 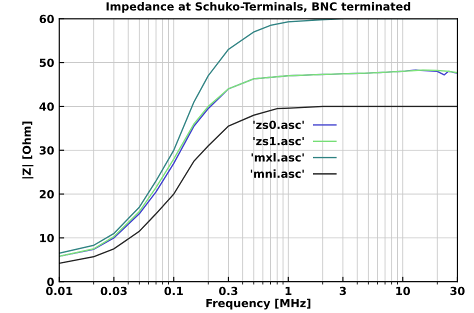 I want to click on x-tick-label: 1, so click(x=289, y=291).